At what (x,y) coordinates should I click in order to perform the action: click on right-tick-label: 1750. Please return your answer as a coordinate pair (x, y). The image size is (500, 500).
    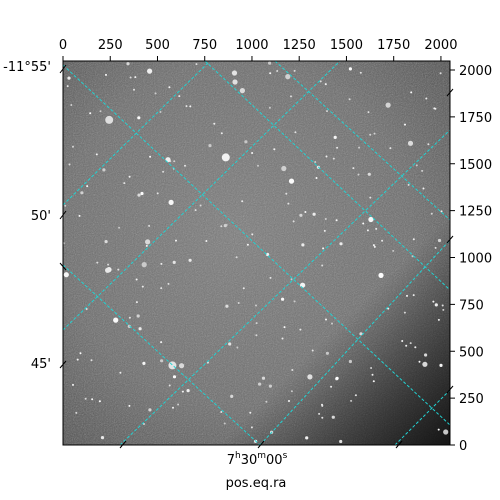
    Looking at the image, I should click on (475, 118).